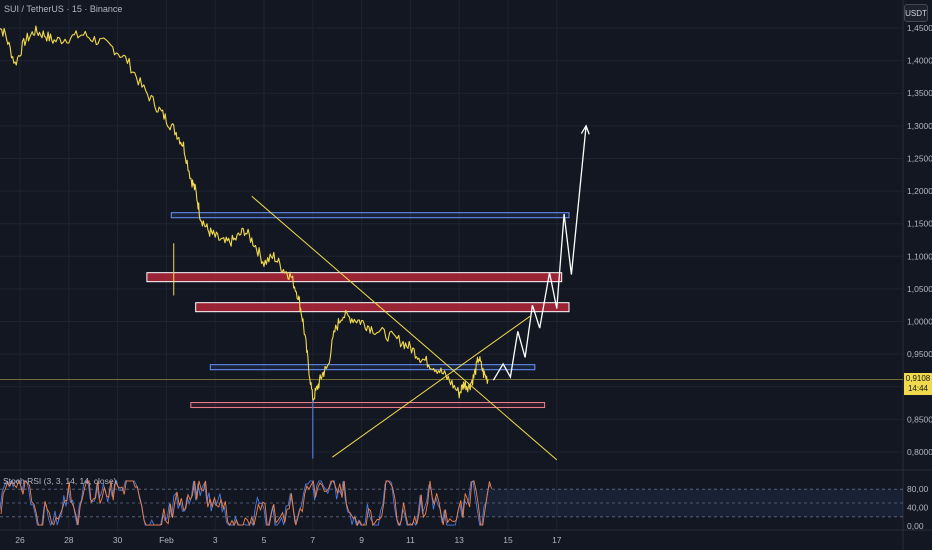 This screenshot has height=550, width=932. I want to click on candle-countdown: 14:44, so click(918, 388).